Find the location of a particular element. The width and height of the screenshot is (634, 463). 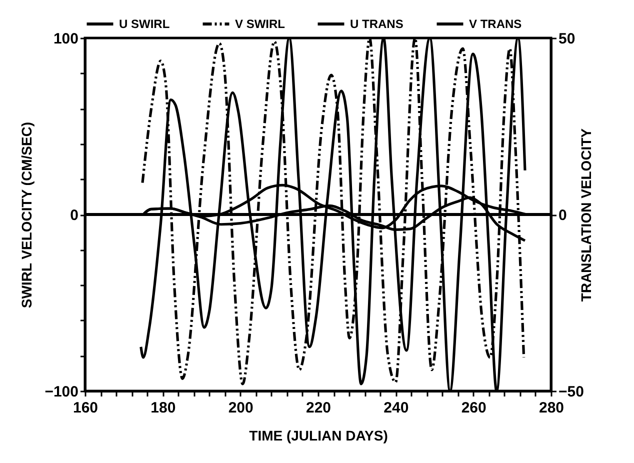

y2-tick-label: 0 is located at coordinates (562, 215).